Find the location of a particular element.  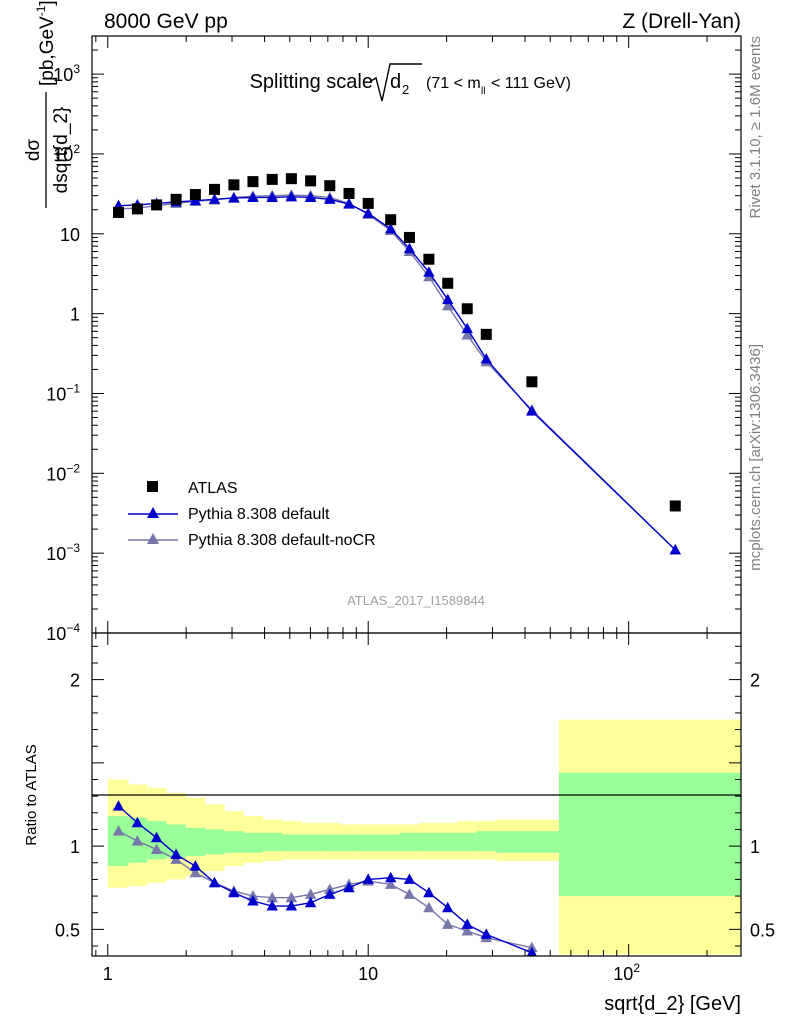

analysis-watermark: ATLAS_2017_I1589844 is located at coordinates (416, 600).